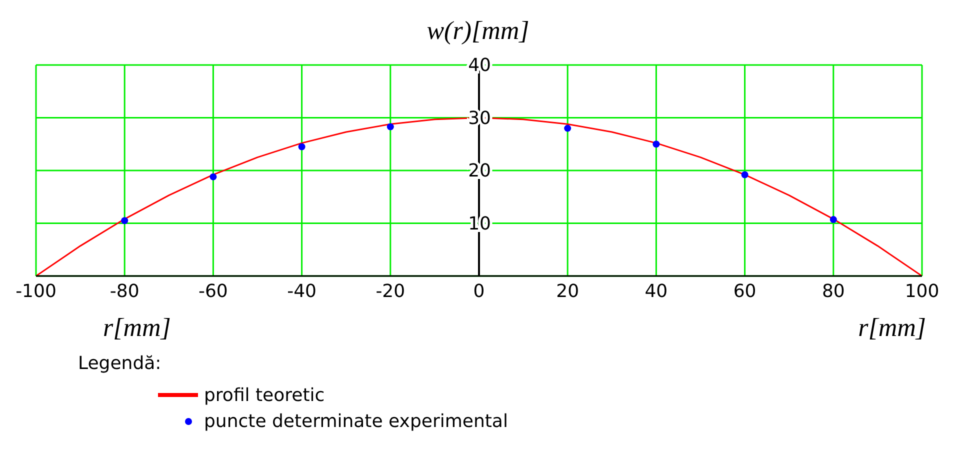 The image size is (954, 453). Describe the element at coordinates (125, 291) in the screenshot. I see `x-tick-label: -80` at that location.